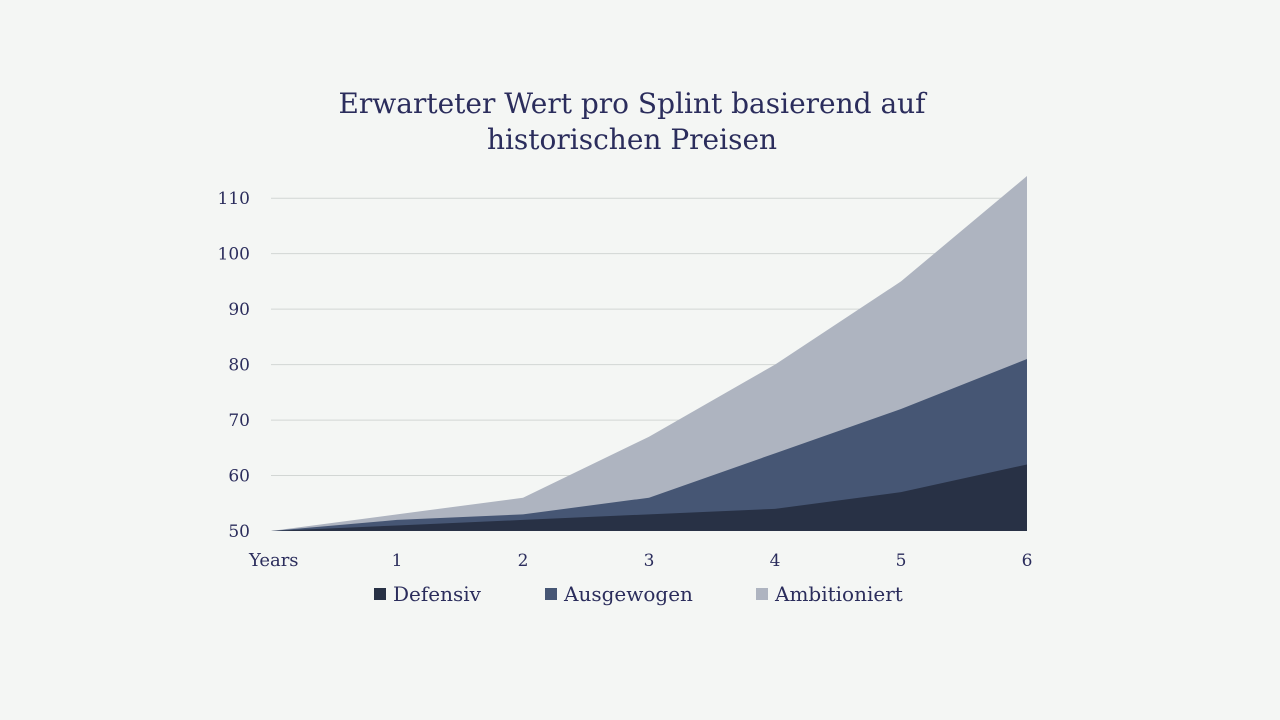  Describe the element at coordinates (239, 532) in the screenshot. I see `y-tick-label: 50` at that location.